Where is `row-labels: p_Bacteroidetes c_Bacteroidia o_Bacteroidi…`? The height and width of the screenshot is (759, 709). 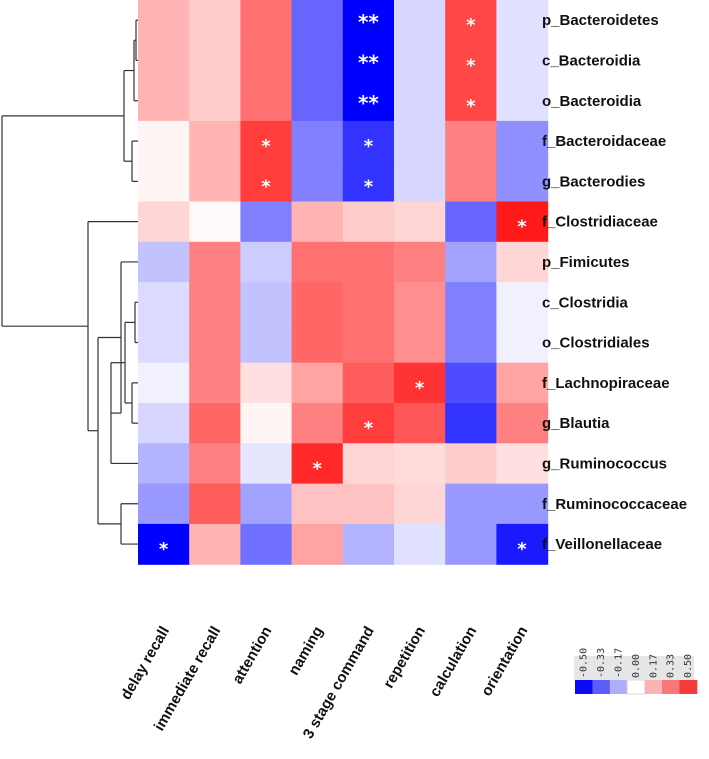
row-labels: p_Bacteroidetes c_Bacteroidia o_Bacteroidi… is located at coordinates (614, 282).